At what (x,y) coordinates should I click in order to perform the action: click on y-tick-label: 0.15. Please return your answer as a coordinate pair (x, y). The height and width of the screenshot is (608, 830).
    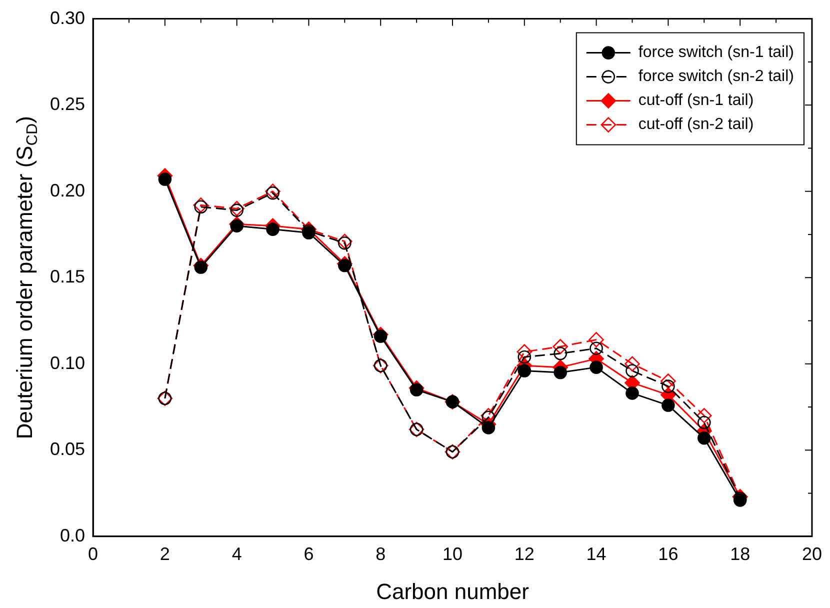
    Looking at the image, I should click on (68, 276).